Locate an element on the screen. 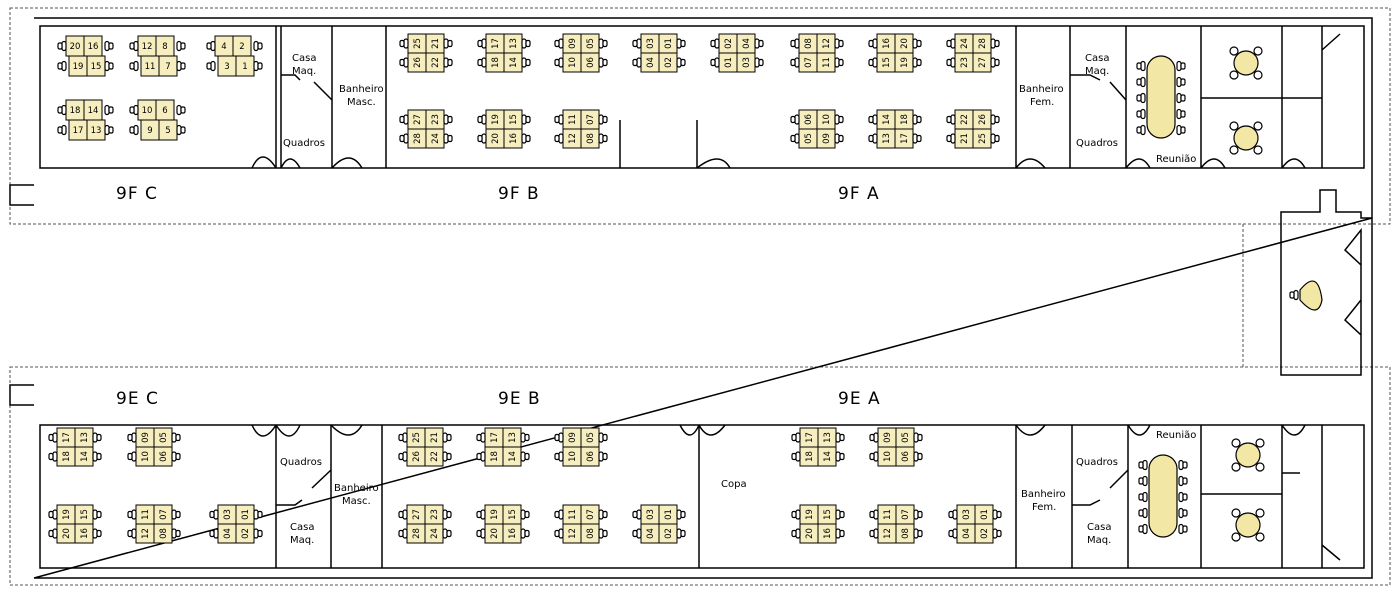  desk-number: 20 is located at coordinates (905, 43).